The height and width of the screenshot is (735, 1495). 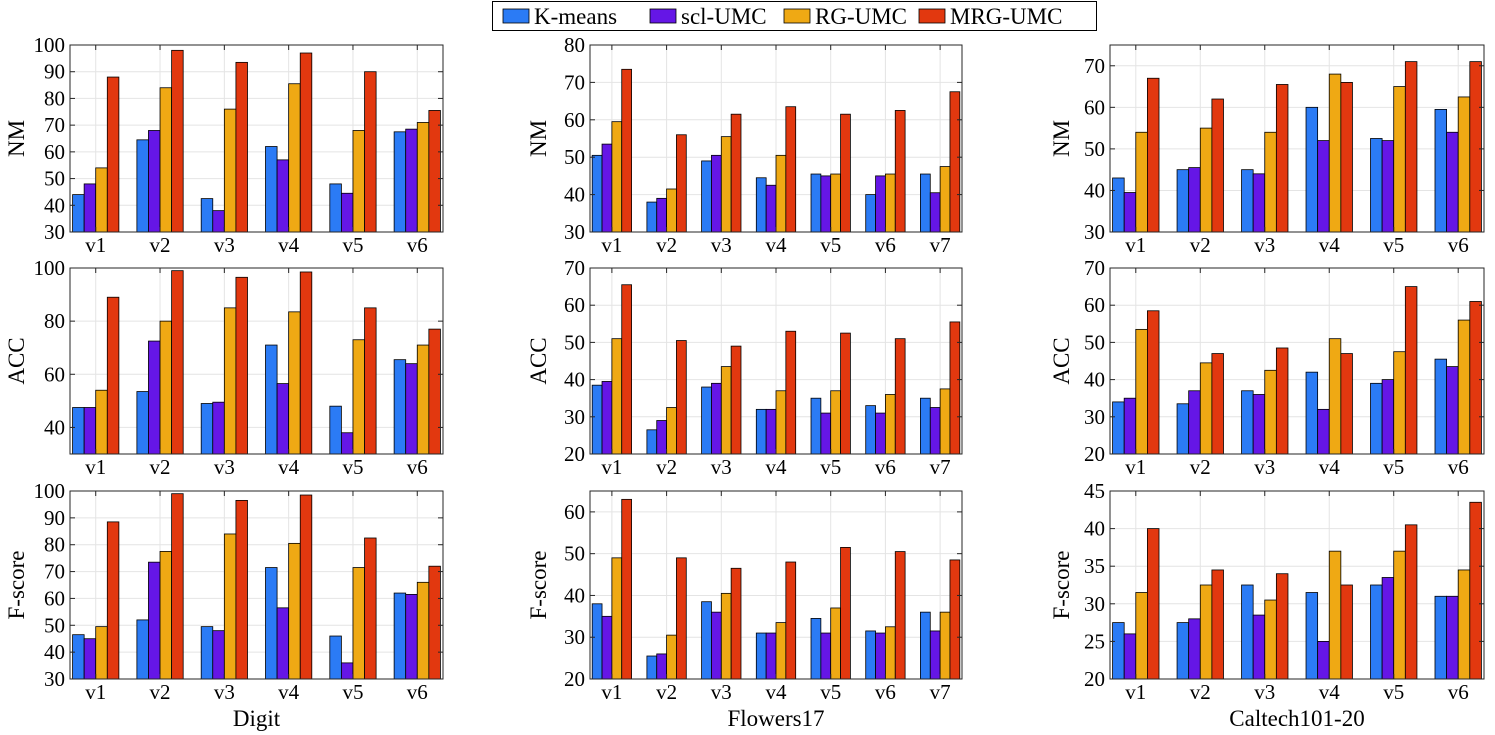 What do you see at coordinates (716, 193) in the screenshot?
I see `bar-flowers17-nm-scl-umc-v3` at bounding box center [716, 193].